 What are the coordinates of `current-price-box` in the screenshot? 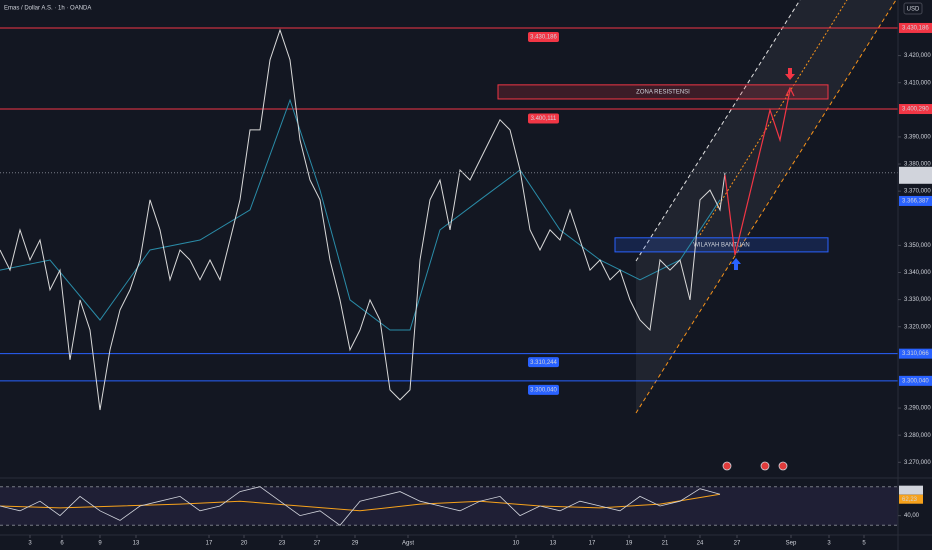 It's located at (915, 175).